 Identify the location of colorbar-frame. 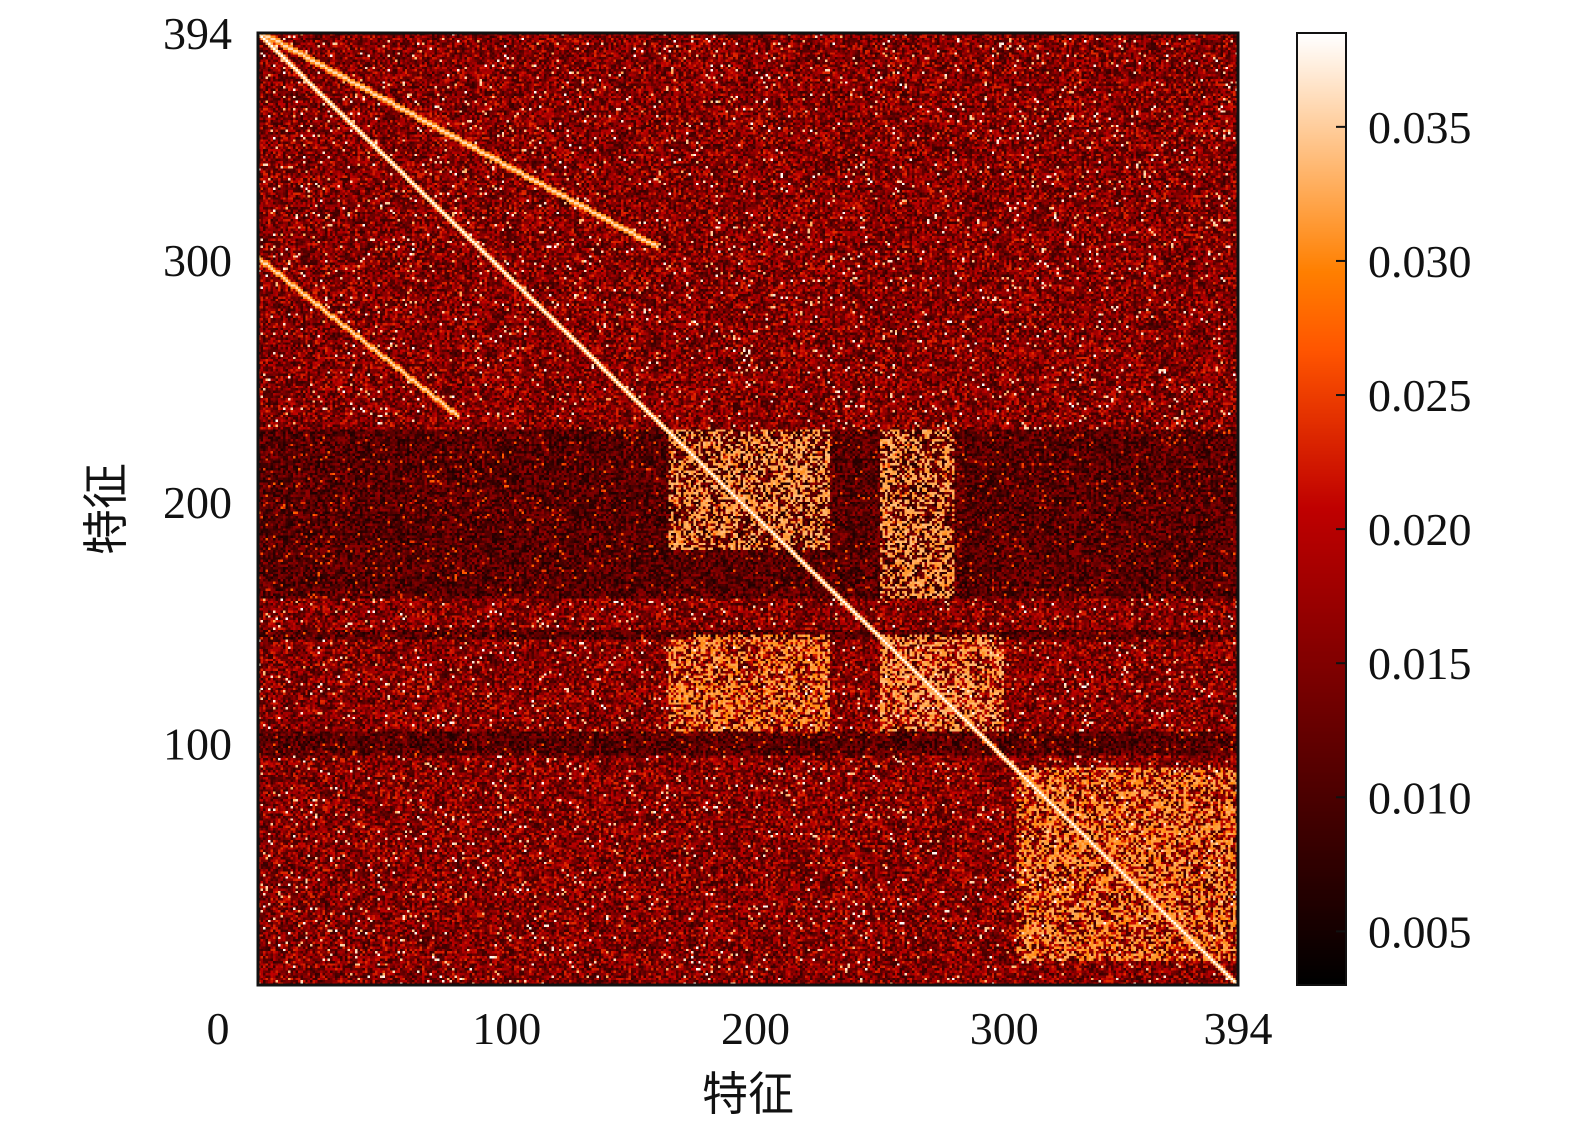
(1321, 509).